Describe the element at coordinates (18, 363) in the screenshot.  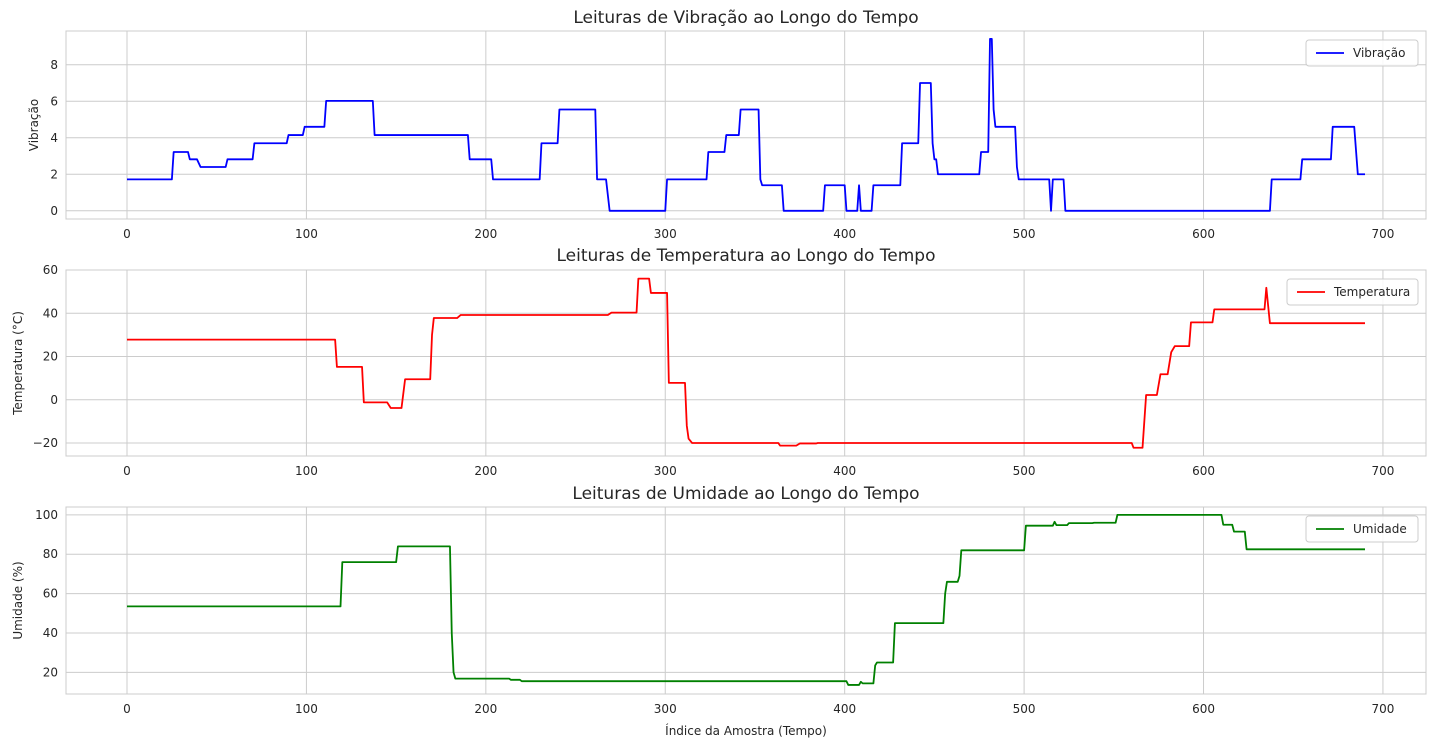
I see `y-axis-label: Temperatura (°C)` at that location.